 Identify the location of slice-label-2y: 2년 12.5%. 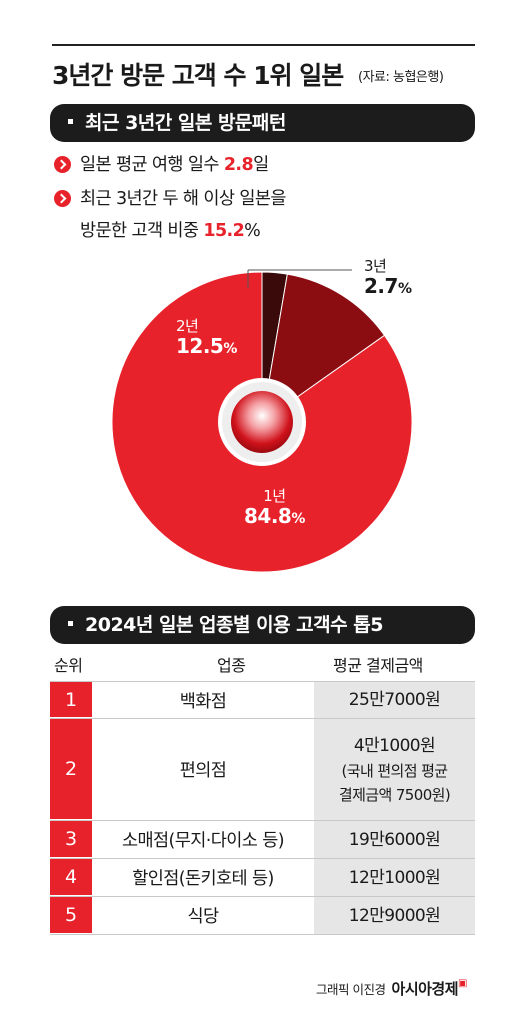
(206, 337).